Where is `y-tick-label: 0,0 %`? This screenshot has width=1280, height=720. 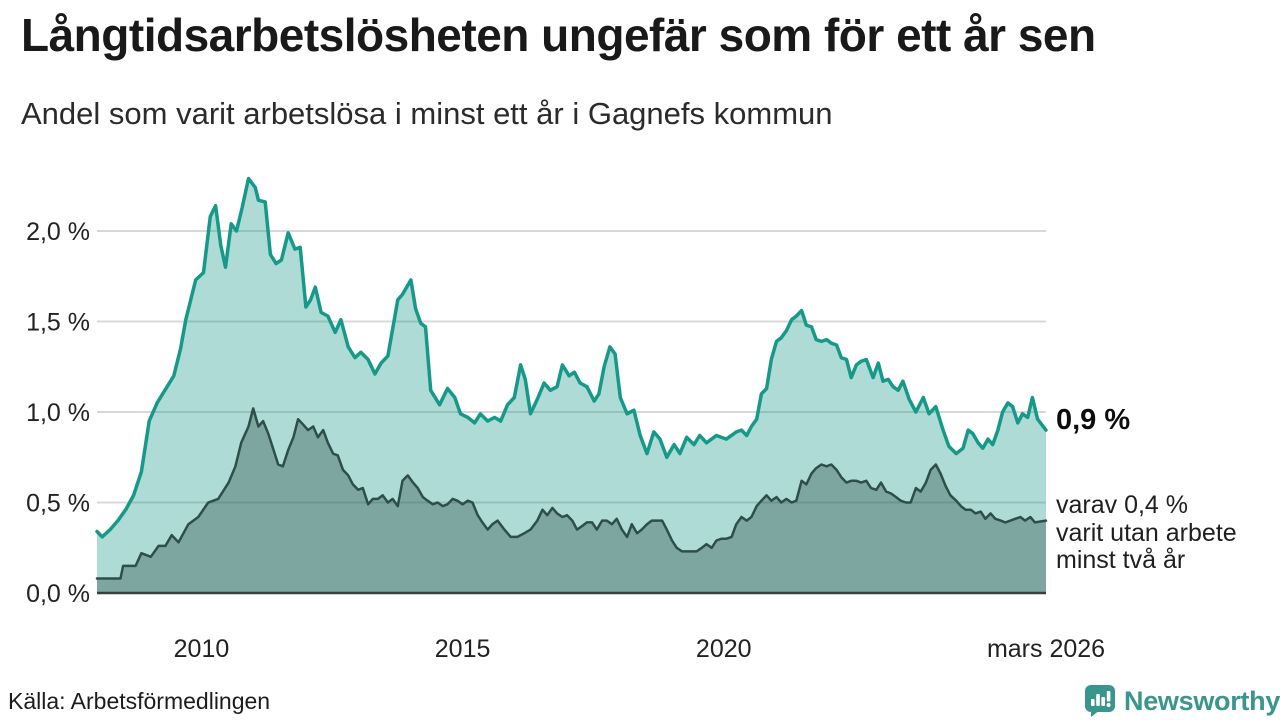 y-tick-label: 0,0 % is located at coordinates (58, 594).